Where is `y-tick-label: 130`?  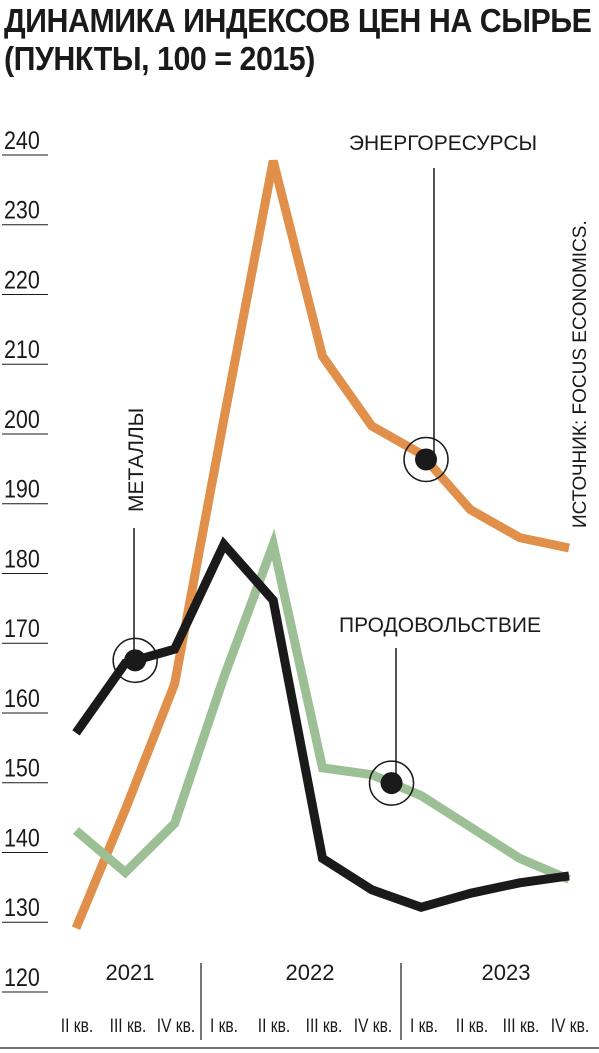 y-tick-label: 130 is located at coordinates (22, 908).